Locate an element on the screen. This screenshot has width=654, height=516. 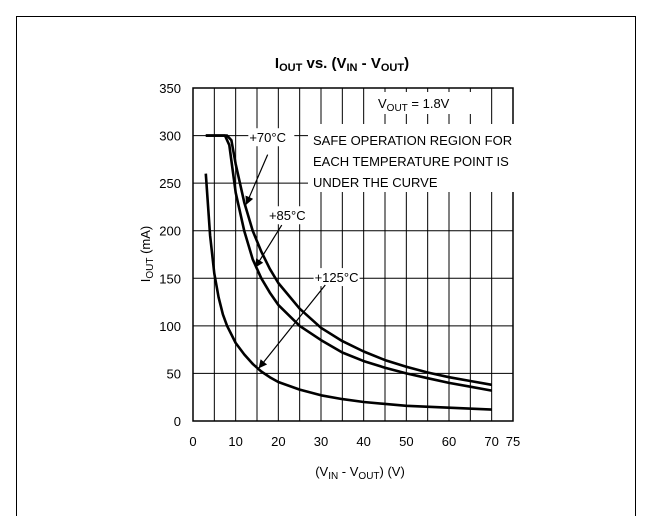
note-line-1: SAFE OPERATION REGION FOR is located at coordinates (412, 140).